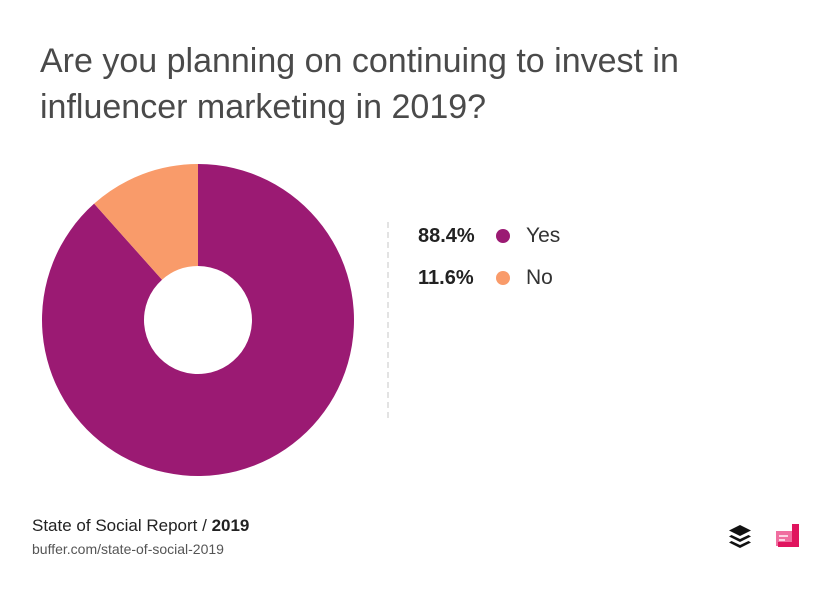 The image size is (832, 589). I want to click on legend-swatch-yes, so click(503, 236).